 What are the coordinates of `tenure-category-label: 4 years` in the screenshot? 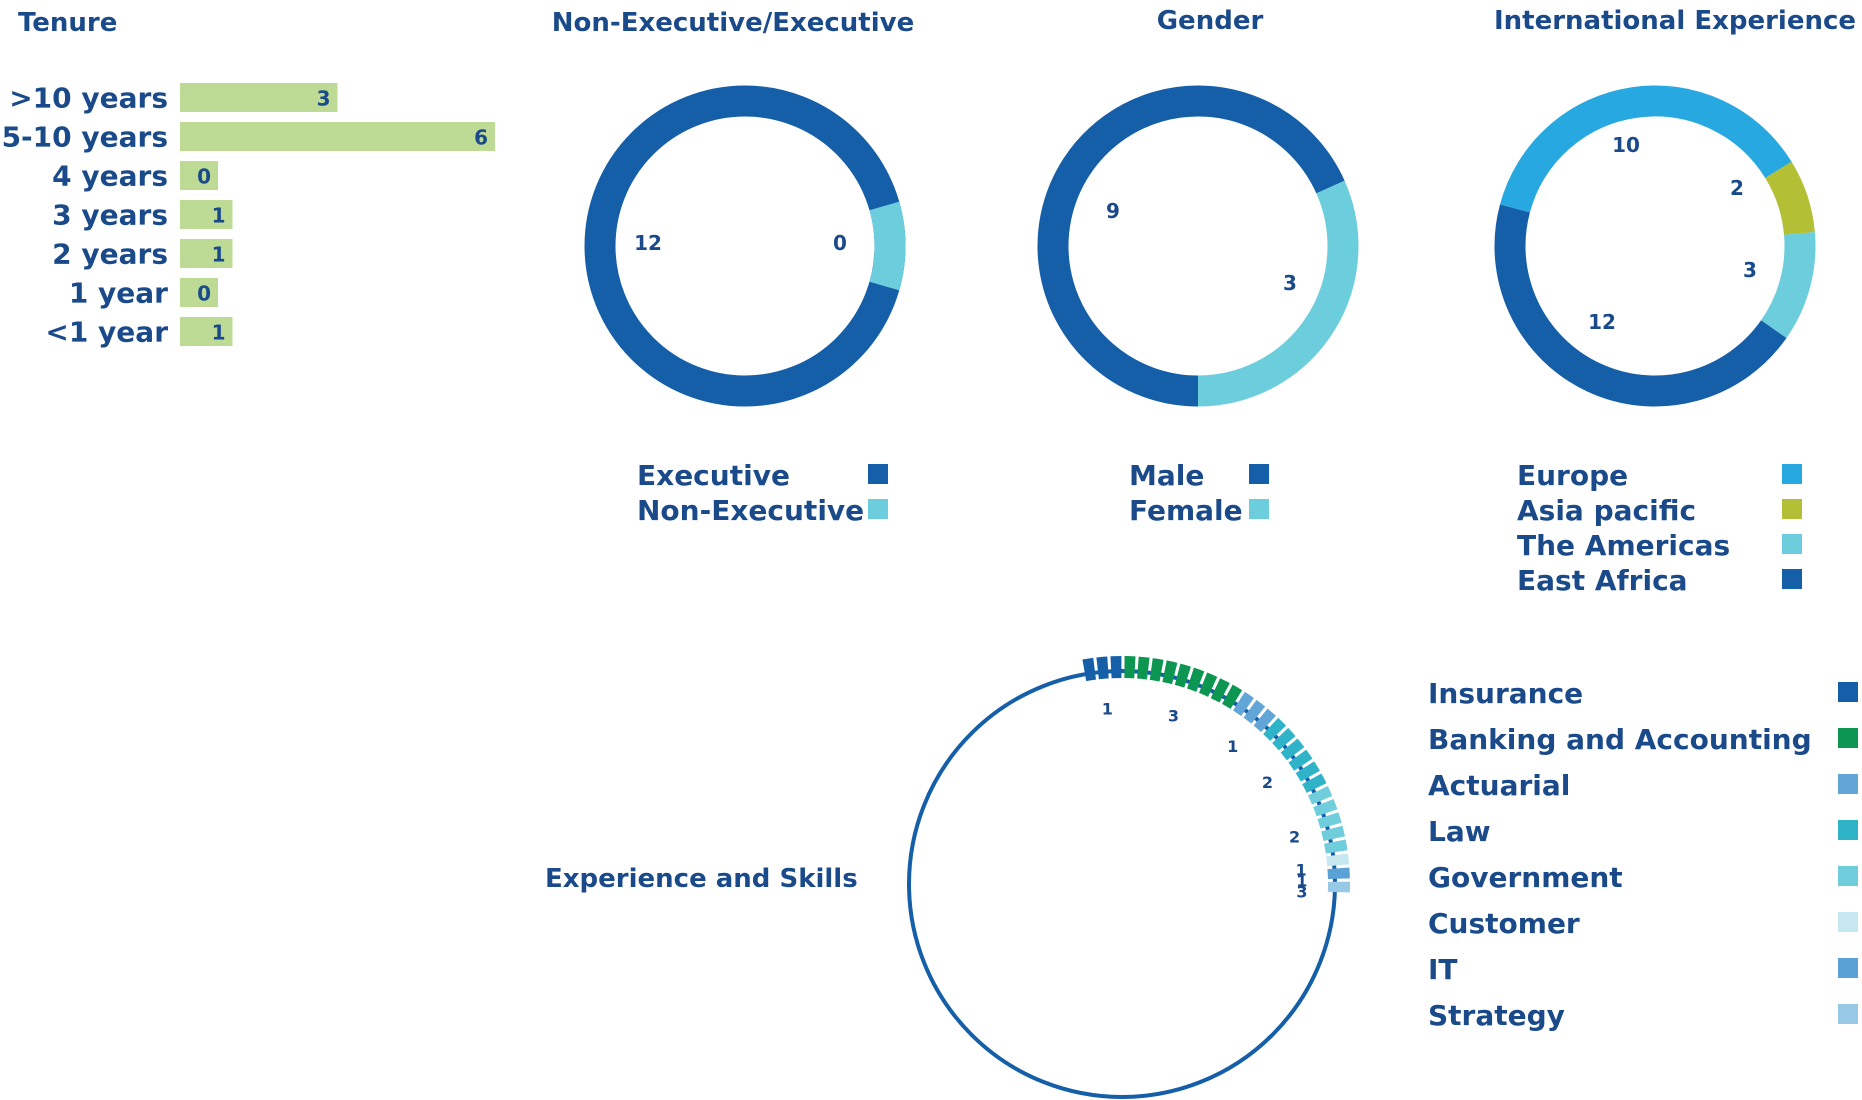 It's located at (110, 176).